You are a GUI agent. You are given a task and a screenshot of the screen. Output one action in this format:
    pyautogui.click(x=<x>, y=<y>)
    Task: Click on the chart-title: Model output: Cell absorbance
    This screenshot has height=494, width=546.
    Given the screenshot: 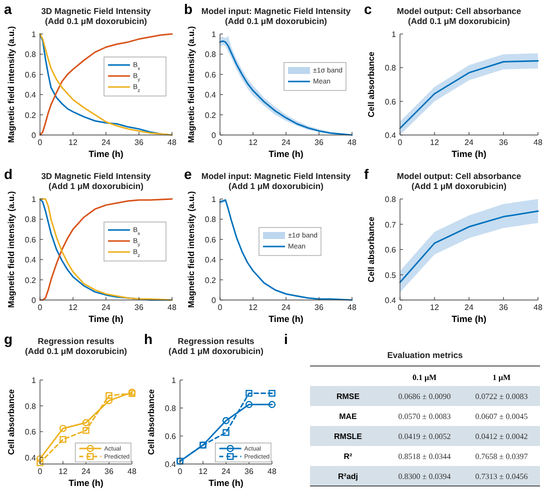 What is the action you would take?
    pyautogui.click(x=459, y=176)
    